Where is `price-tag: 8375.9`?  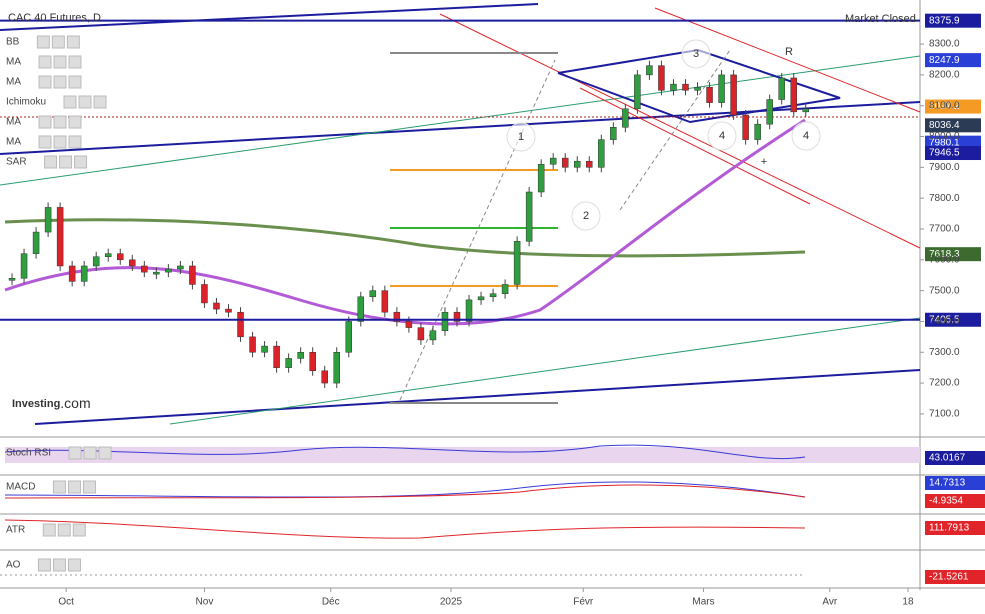 price-tag: 8375.9 is located at coordinates (944, 20).